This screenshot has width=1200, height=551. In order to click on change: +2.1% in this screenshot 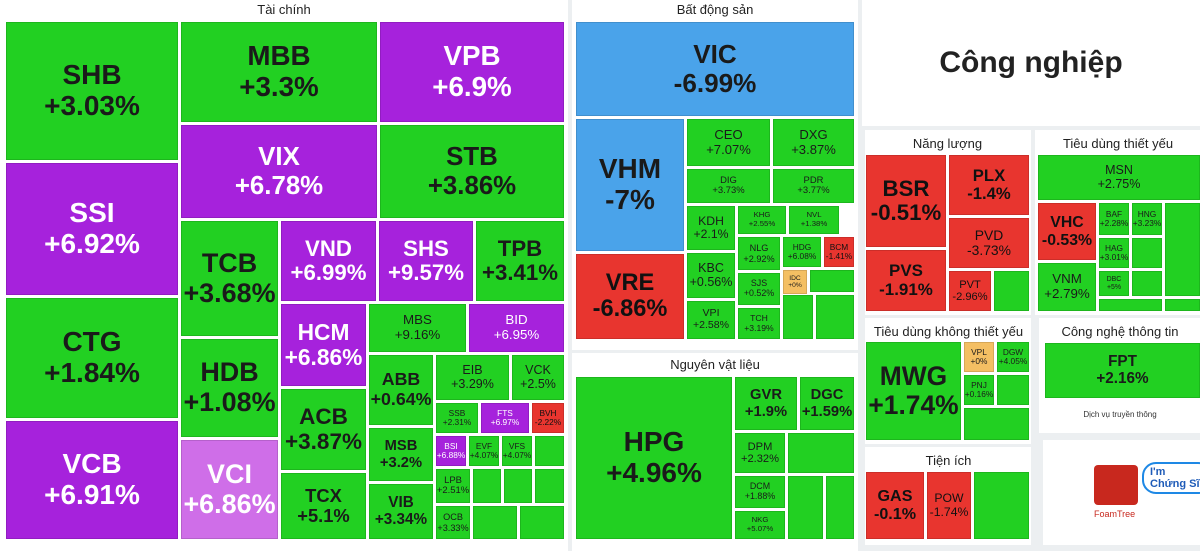, I will do `click(711, 234)`.